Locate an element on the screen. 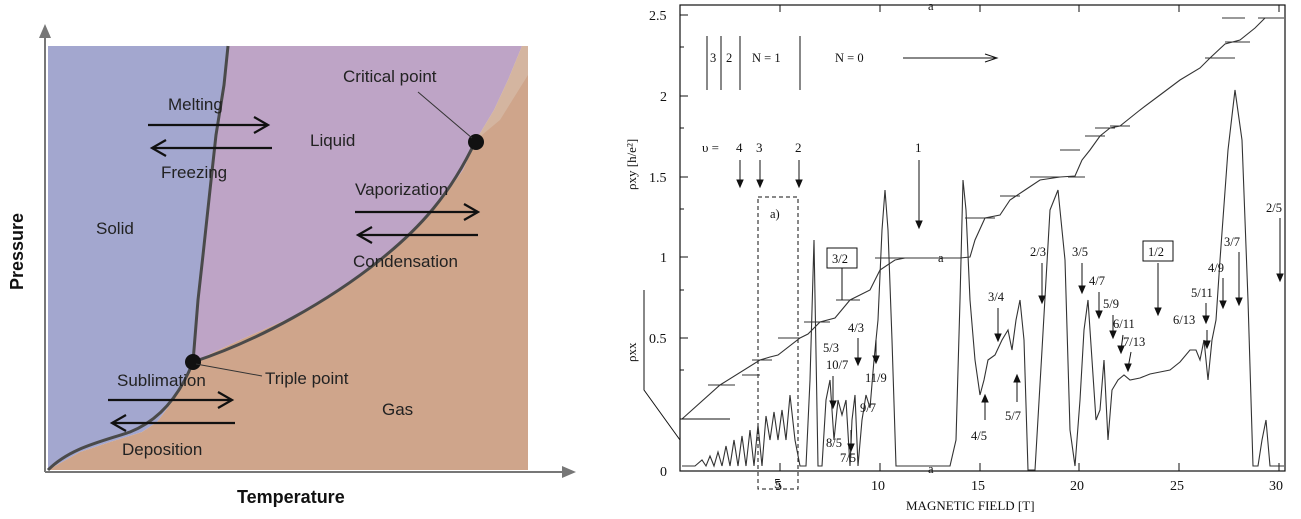  fraction-1-2-arrow is located at coordinates (1158, 289).